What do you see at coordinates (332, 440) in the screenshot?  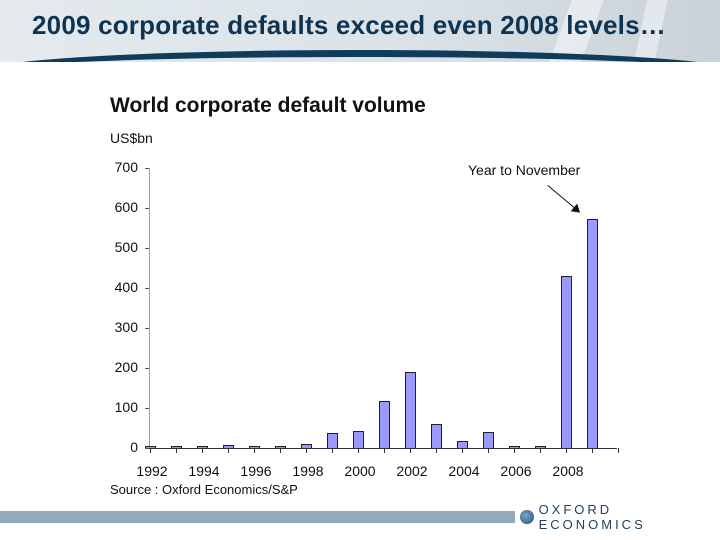 I see `bar-1999` at bounding box center [332, 440].